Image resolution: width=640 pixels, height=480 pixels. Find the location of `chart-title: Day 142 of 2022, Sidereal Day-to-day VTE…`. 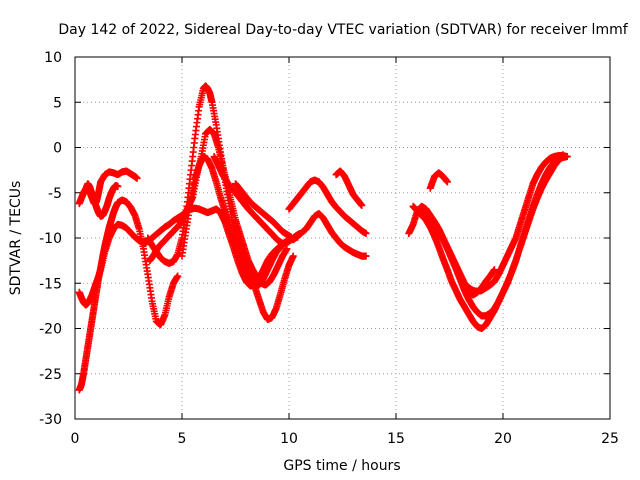

chart-title: Day 142 of 2022, Sidereal Day-to-day VTE… is located at coordinates (343, 30).